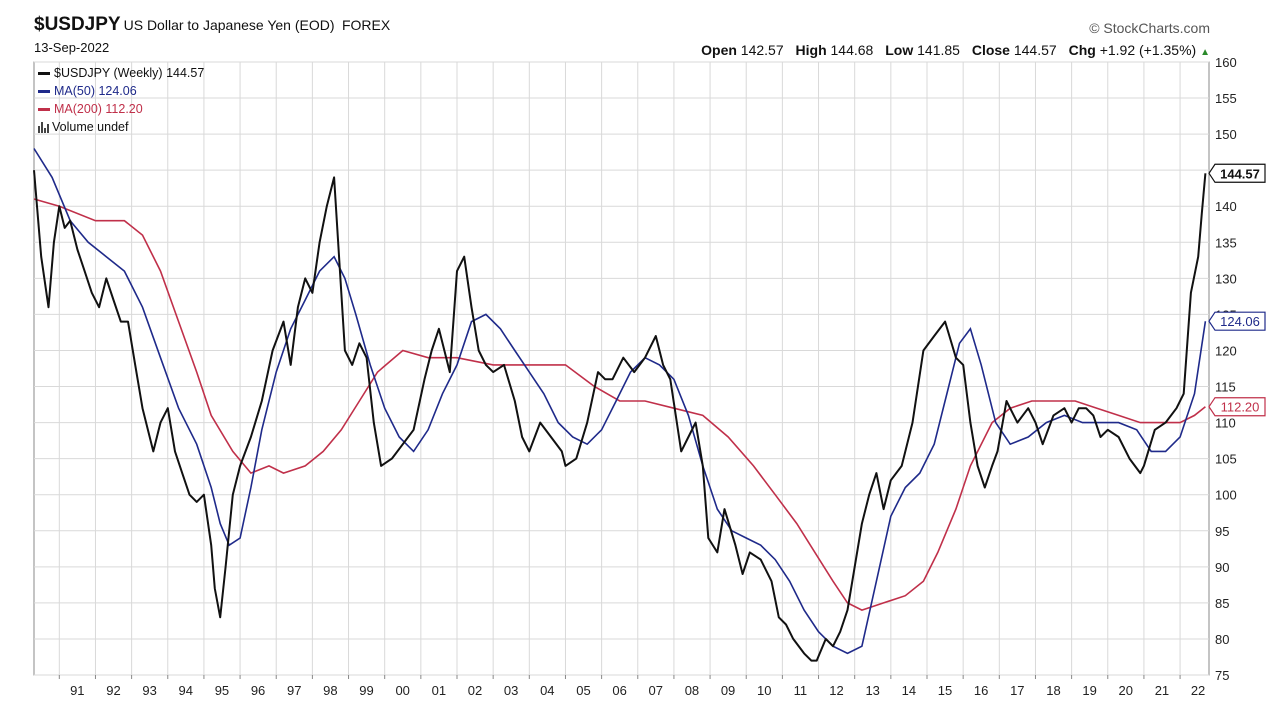 The width and height of the screenshot is (1280, 720). What do you see at coordinates (1089, 690) in the screenshot?
I see `x-tick-label: 19` at bounding box center [1089, 690].